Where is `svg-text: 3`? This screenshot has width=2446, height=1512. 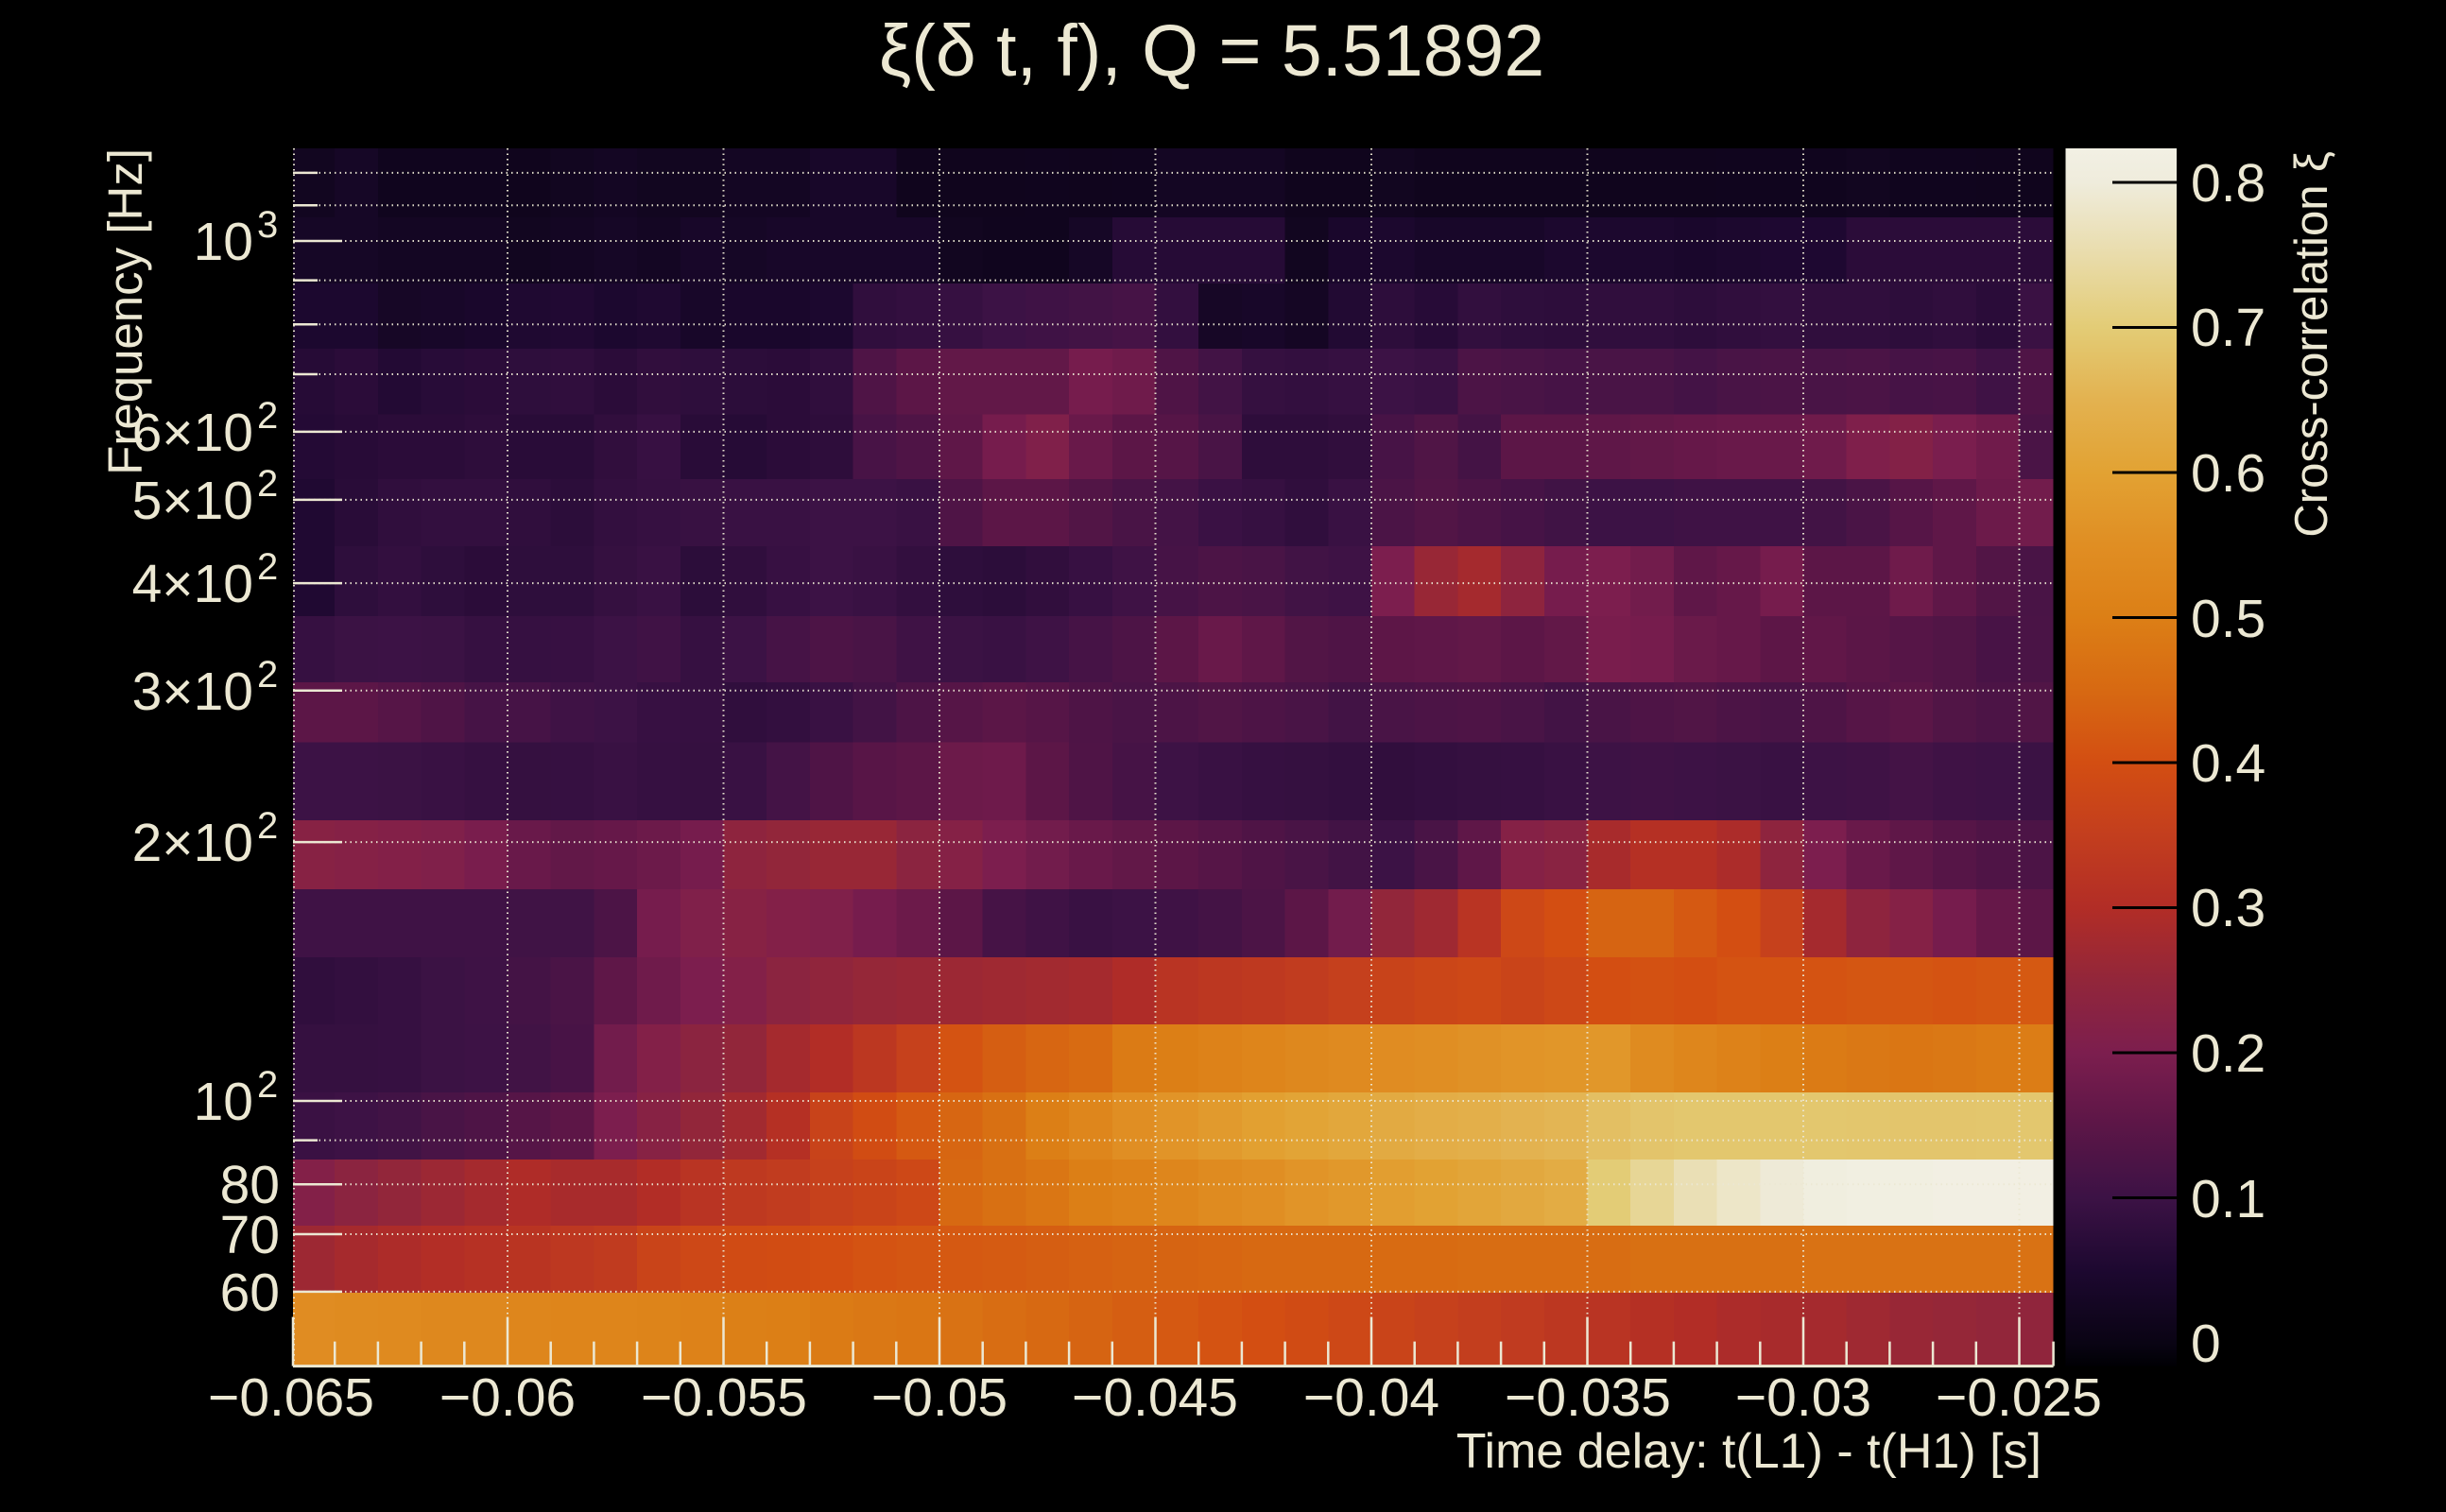 svg-text: 3 is located at coordinates (267, 225).